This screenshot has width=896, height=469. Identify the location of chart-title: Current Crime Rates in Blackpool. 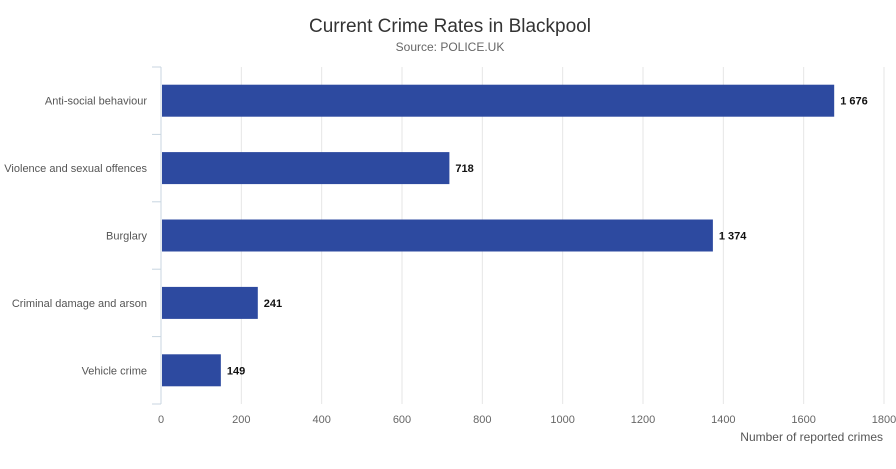
(450, 26).